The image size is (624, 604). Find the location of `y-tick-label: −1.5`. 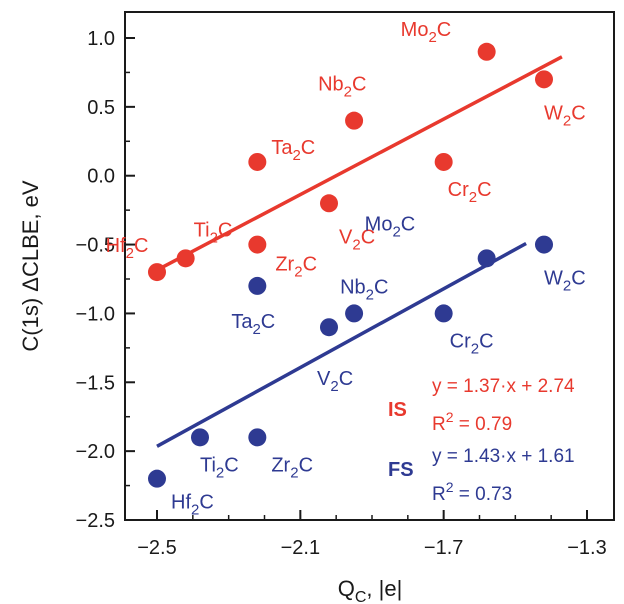

y-tick-label: −1.5 is located at coordinates (95, 383).